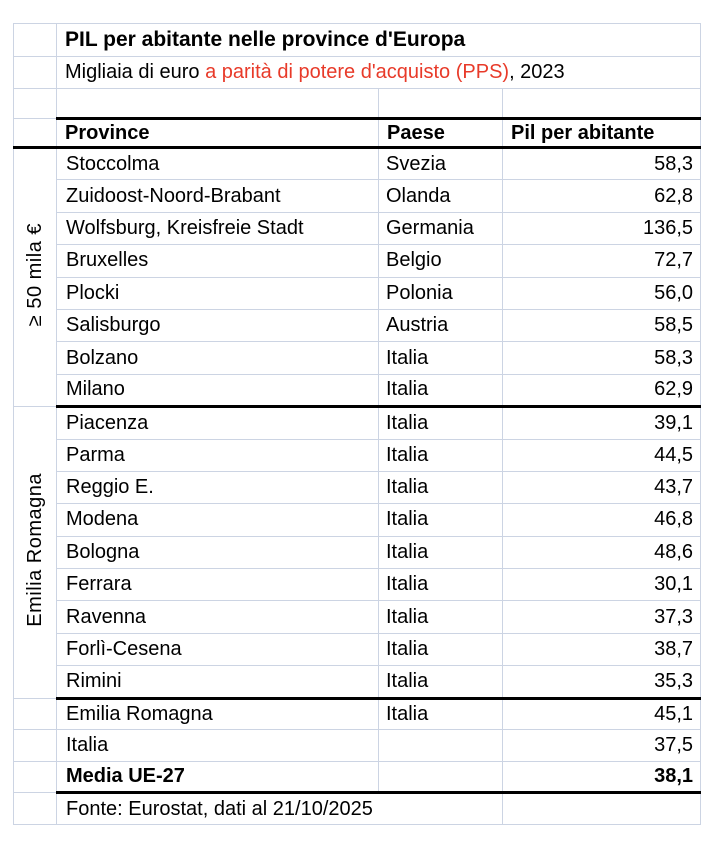 The height and width of the screenshot is (850, 722). I want to click on cell-value: 38,7, so click(601, 649).